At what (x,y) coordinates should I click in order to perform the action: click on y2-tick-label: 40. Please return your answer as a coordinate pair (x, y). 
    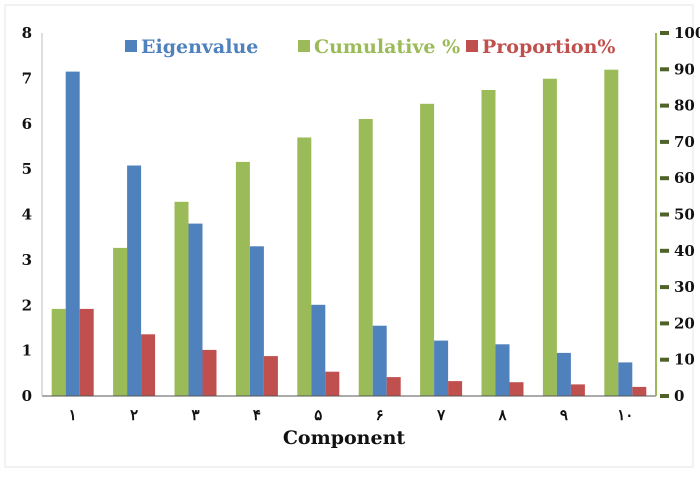
    Looking at the image, I should click on (684, 251).